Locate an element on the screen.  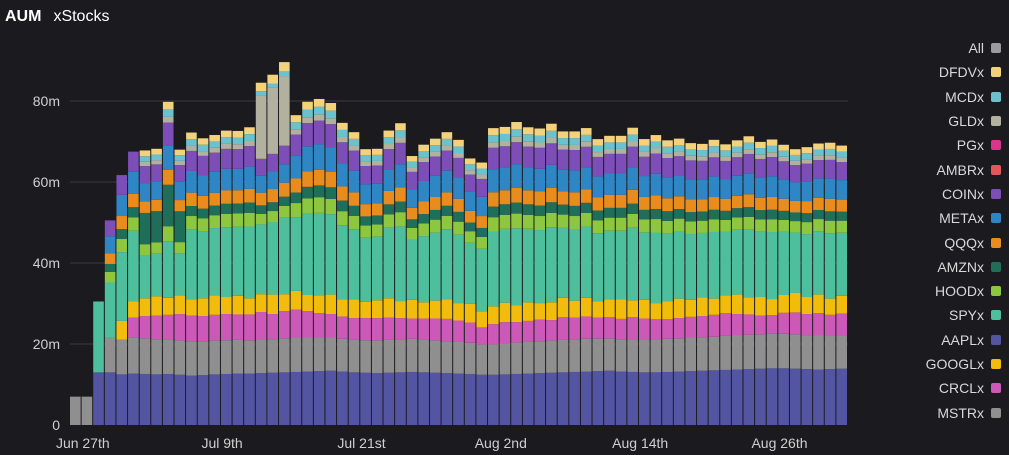
legend-item-googlx: GOOGLx is located at coordinates (936, 364).